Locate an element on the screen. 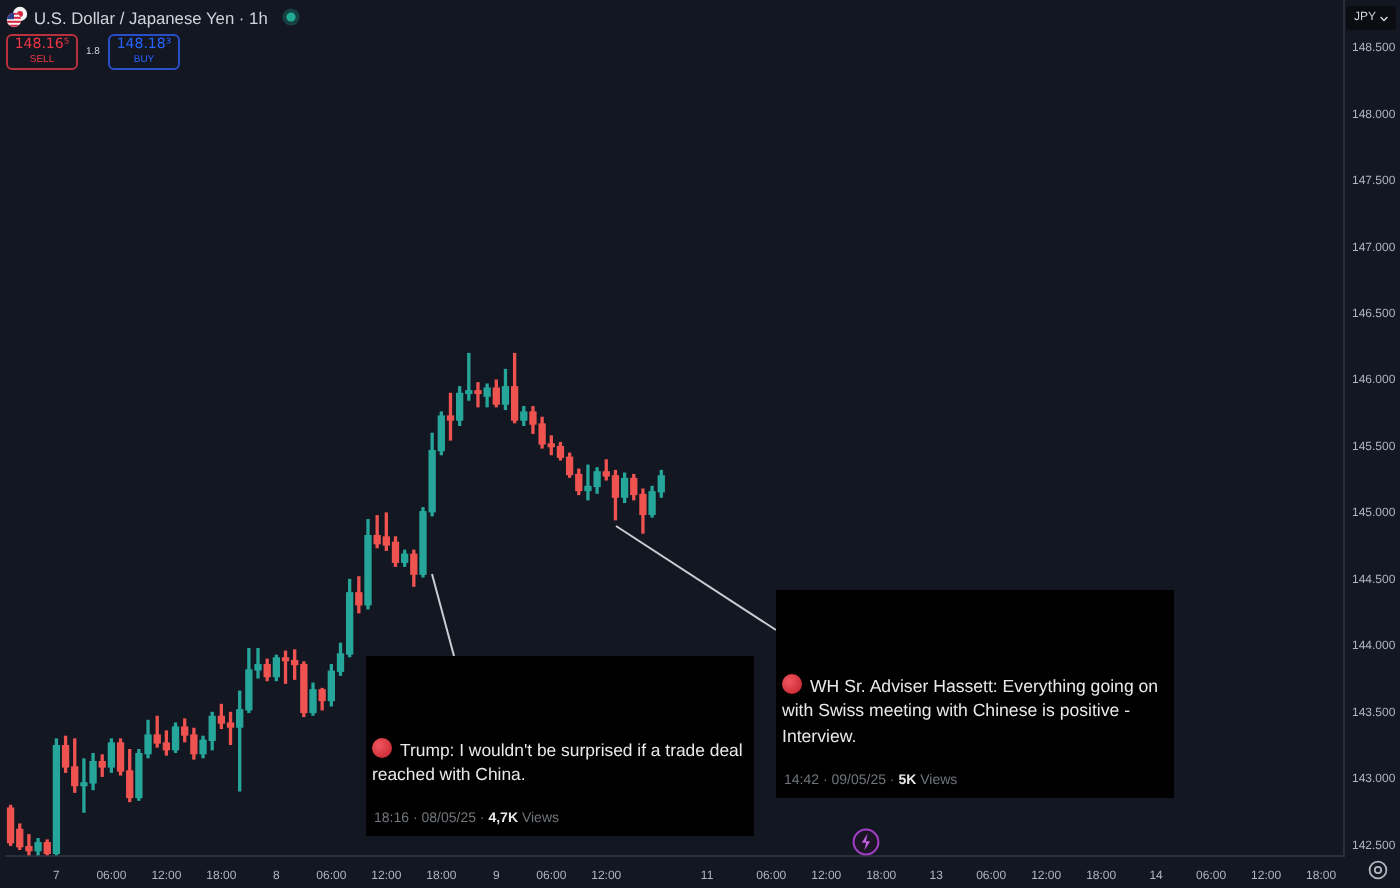 This screenshot has height=888, width=1400. annotation: WH Sr. Adviser Hassett: Everything going on with Swiss meeting with Chinese is positive - Interview. is located at coordinates (971, 711).